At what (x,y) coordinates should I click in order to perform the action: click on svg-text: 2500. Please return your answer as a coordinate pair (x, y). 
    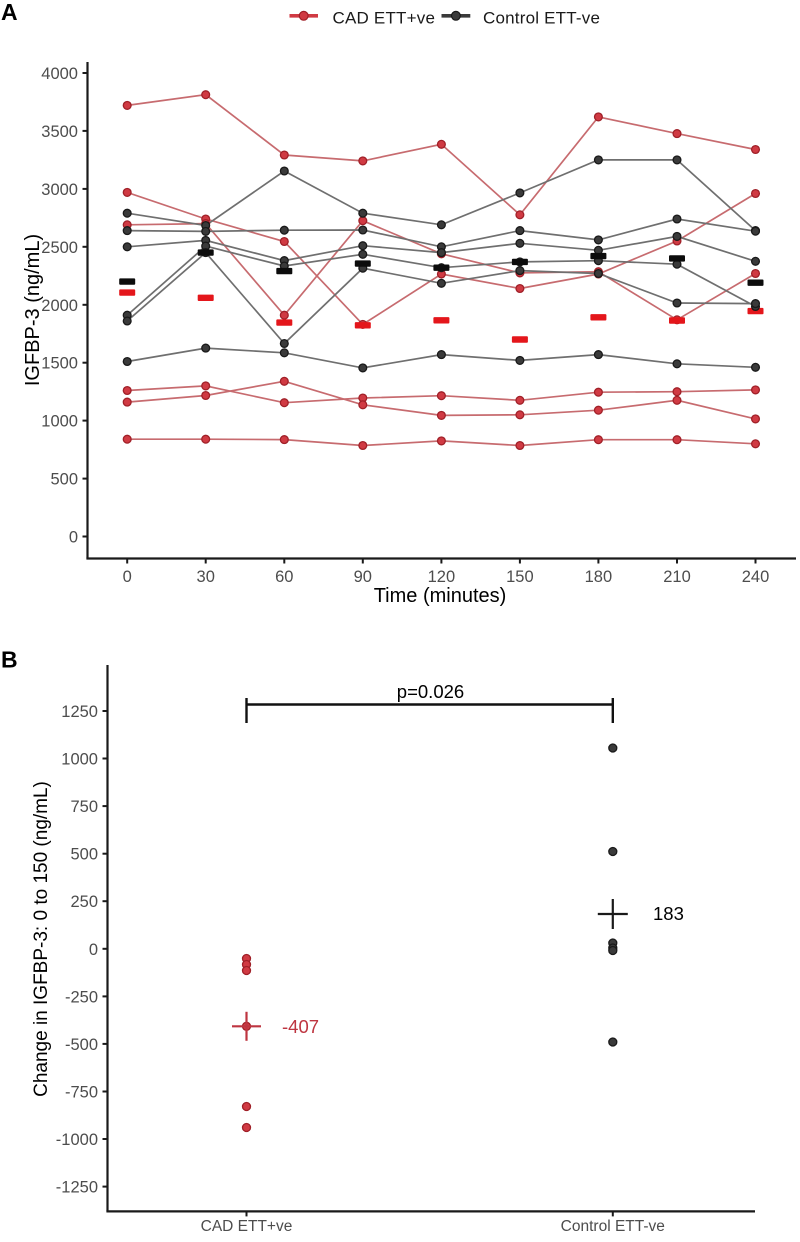
    Looking at the image, I should click on (59, 248).